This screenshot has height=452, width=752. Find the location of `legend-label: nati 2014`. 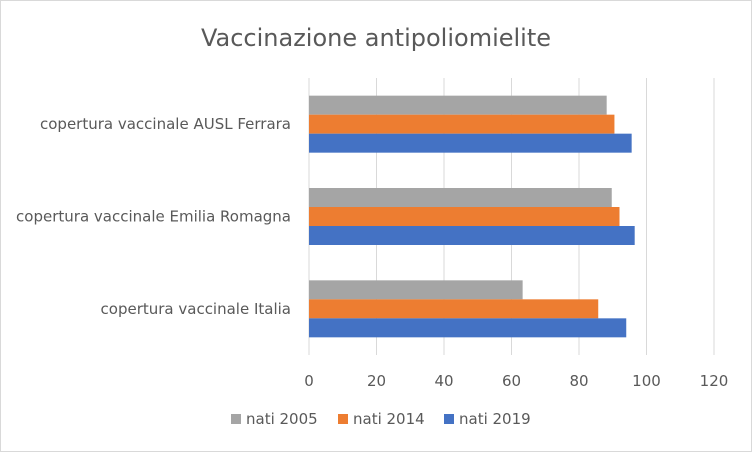

legend-label: nati 2014 is located at coordinates (389, 419).